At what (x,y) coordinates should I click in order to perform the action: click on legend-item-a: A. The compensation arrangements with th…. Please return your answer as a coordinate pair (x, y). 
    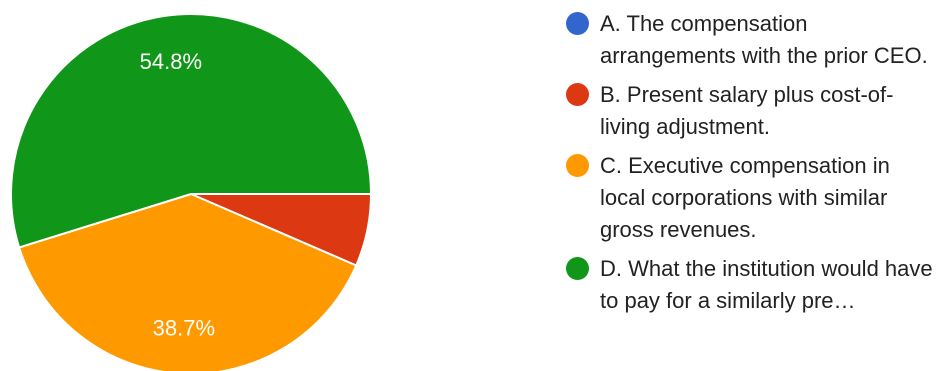
    Looking at the image, I should click on (751, 40).